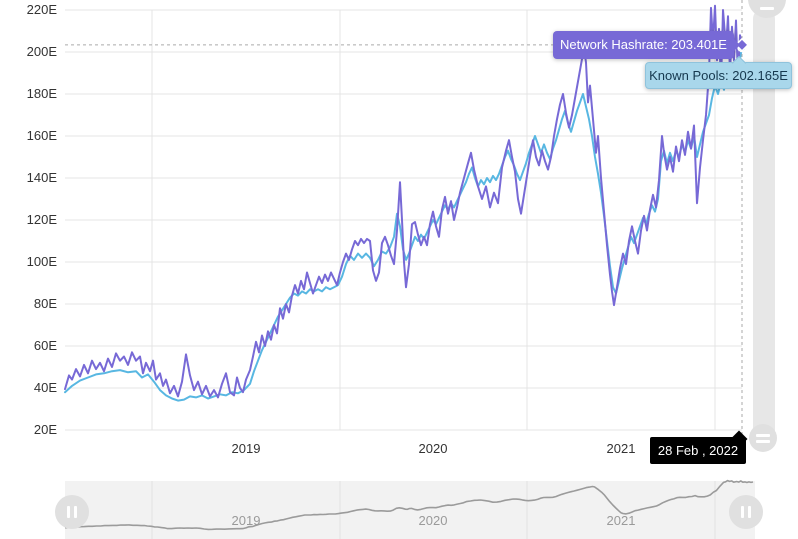  What do you see at coordinates (643, 44) in the screenshot?
I see `tooltip-network-text: Network Hashrate: 203.401E` at bounding box center [643, 44].